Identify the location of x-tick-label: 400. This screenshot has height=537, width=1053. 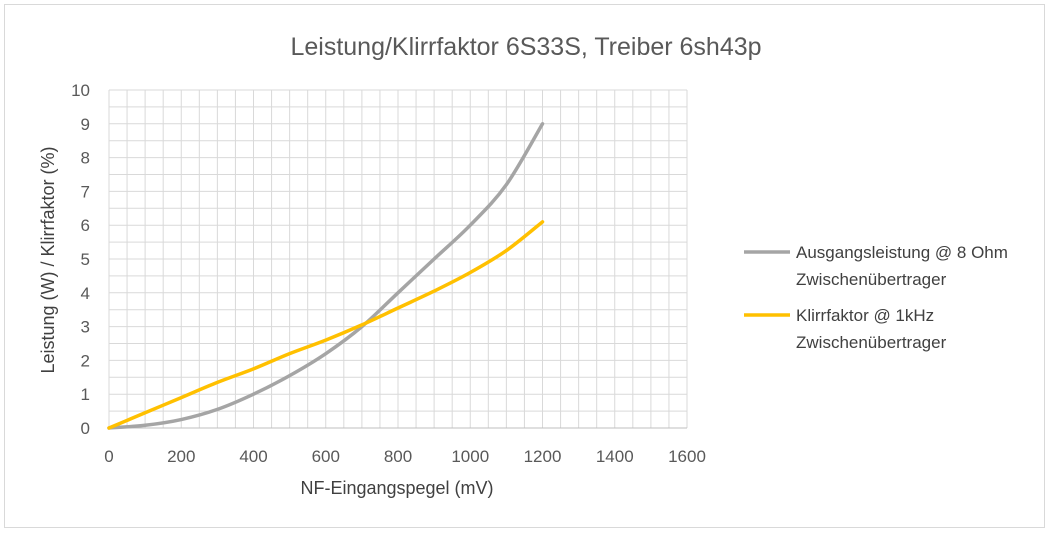
(253, 456).